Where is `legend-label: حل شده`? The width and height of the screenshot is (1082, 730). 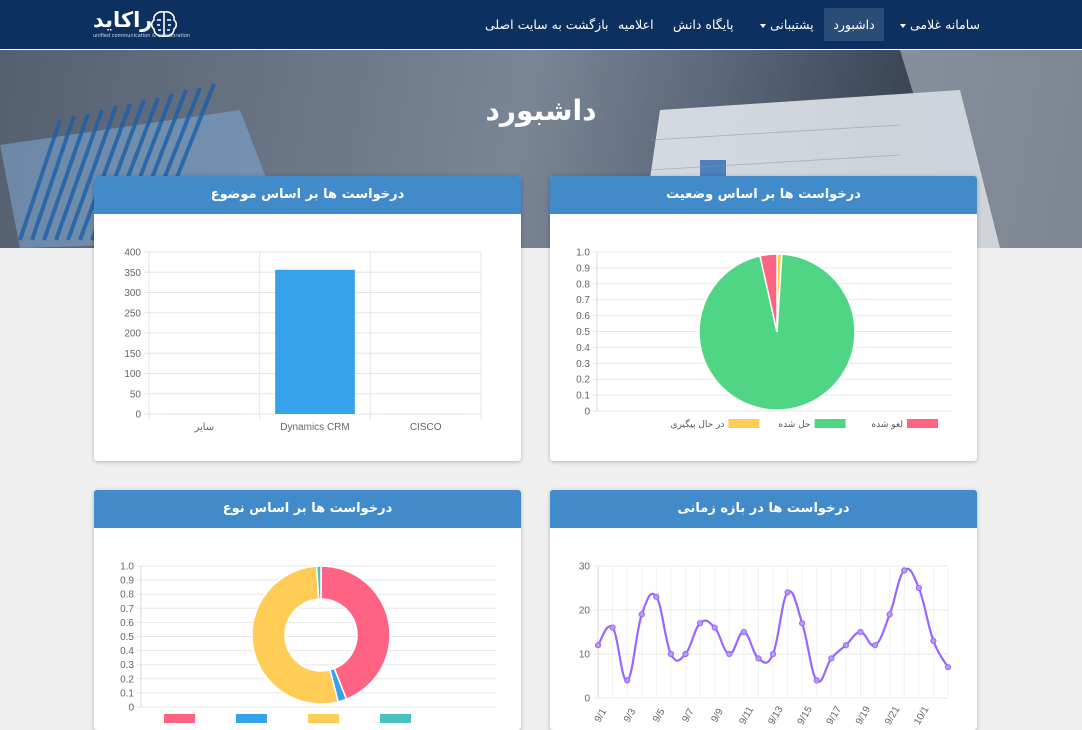 legend-label: حل شده is located at coordinates (794, 425).